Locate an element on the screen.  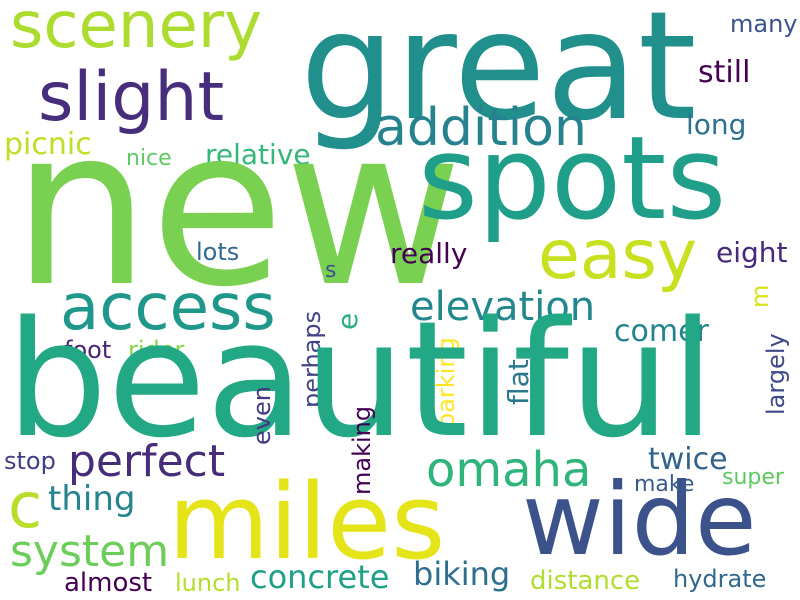
word-lots: lots is located at coordinates (218, 252).